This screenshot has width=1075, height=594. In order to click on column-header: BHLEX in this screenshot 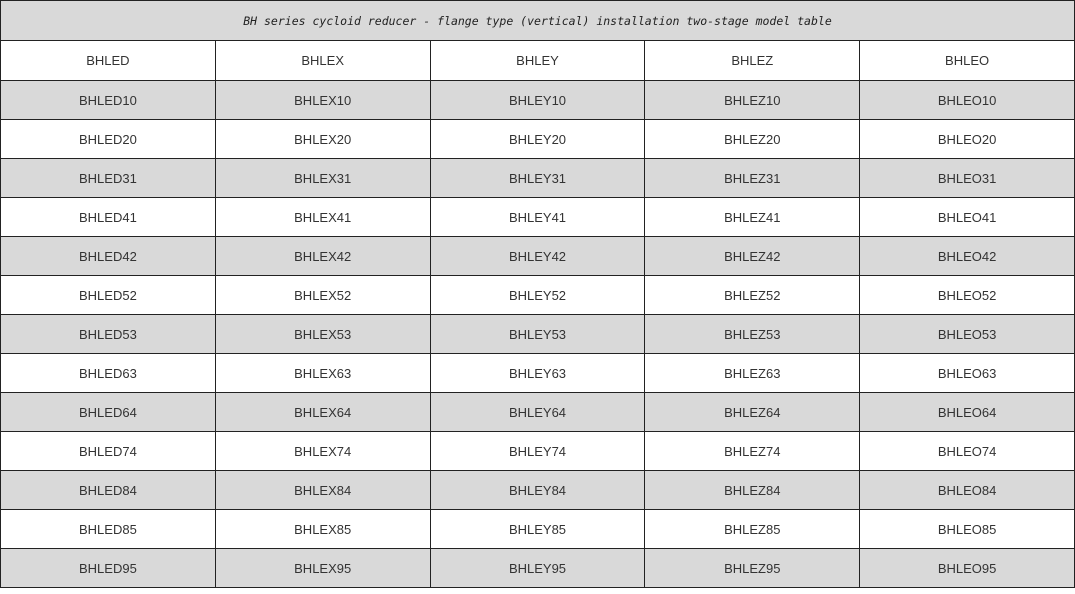, I will do `click(322, 60)`.